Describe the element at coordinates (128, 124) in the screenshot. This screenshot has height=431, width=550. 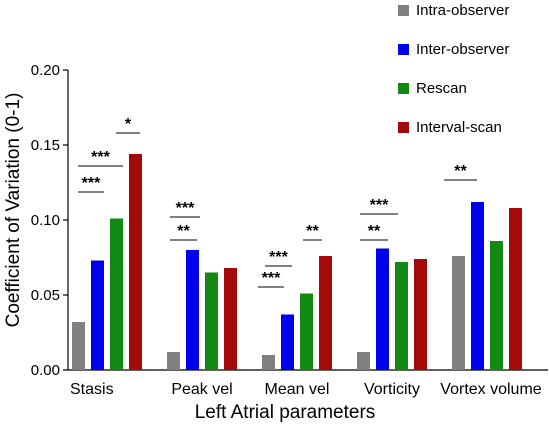
I see `significance-label: *` at that location.